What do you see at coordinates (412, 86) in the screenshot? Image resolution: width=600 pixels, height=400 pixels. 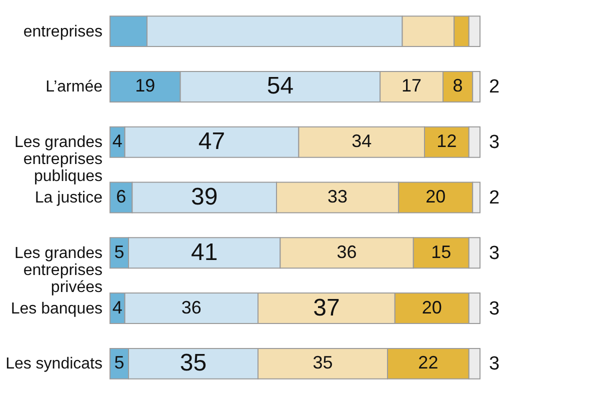 I see `data-label: 17` at bounding box center [412, 86].